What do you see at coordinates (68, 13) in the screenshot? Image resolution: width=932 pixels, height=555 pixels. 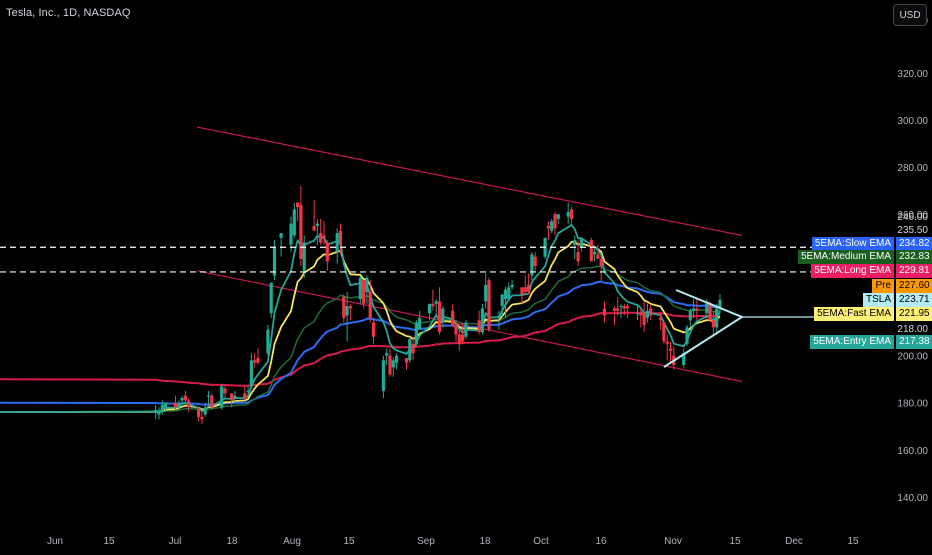 I see `symbol-title: Tesla, Inc., 1D, NASDAQ` at bounding box center [68, 13].